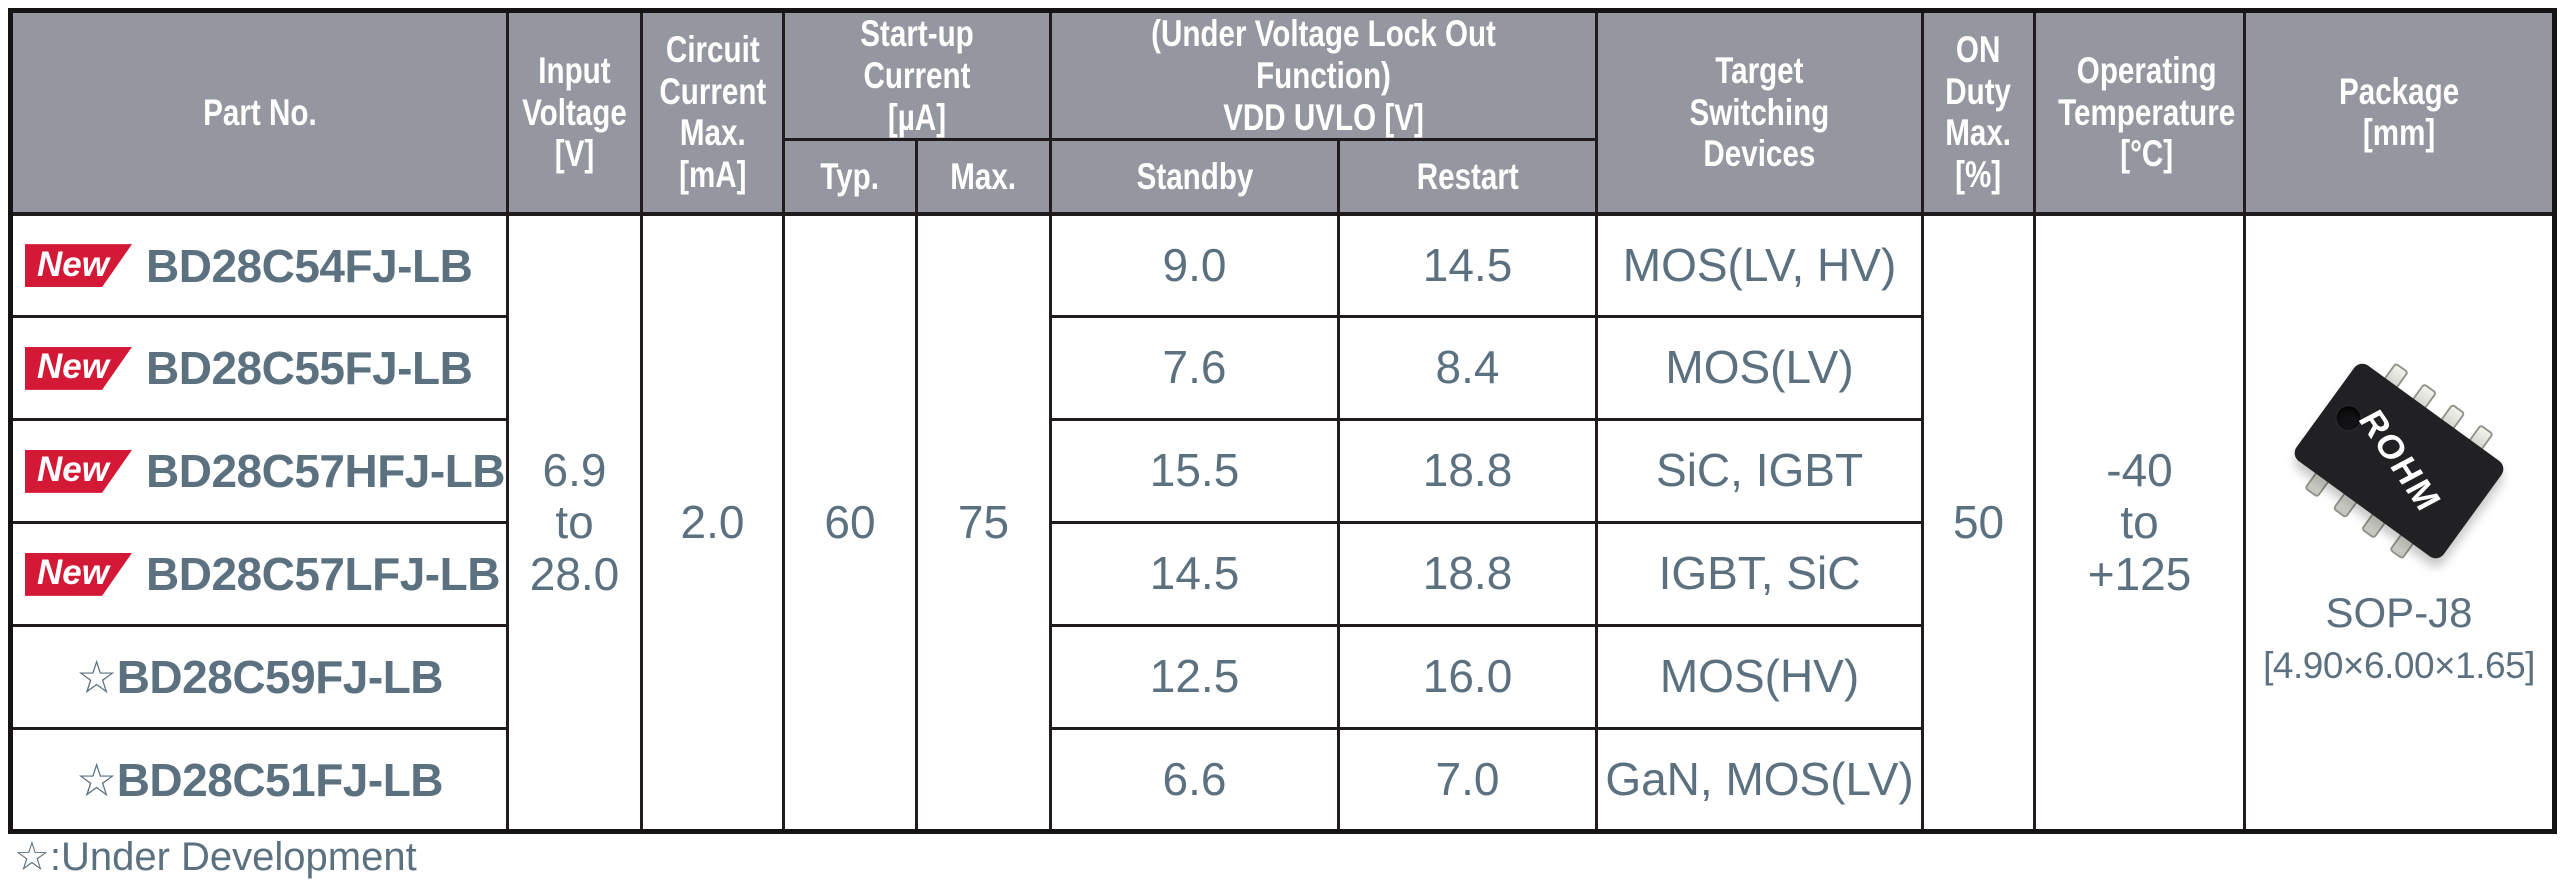 The image size is (2560, 883). I want to click on header-startup-current-group: Start-up Current [µA], so click(917, 75).